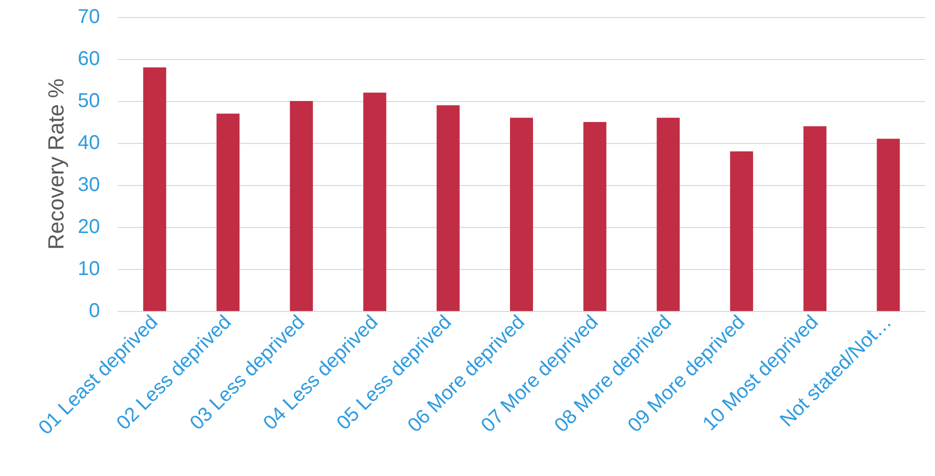 Image resolution: width=935 pixels, height=476 pixels. Describe the element at coordinates (89, 269) in the screenshot. I see `y-tick-label: 10` at that location.